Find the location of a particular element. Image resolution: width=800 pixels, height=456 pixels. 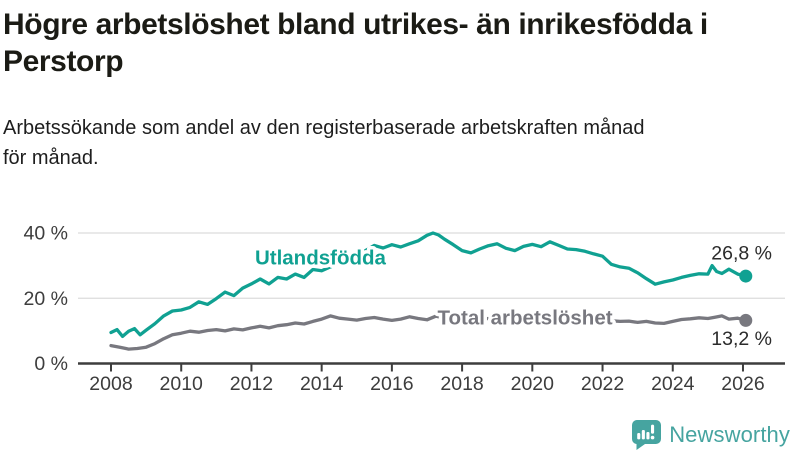

series-label: Utlandsfödda is located at coordinates (321, 257).